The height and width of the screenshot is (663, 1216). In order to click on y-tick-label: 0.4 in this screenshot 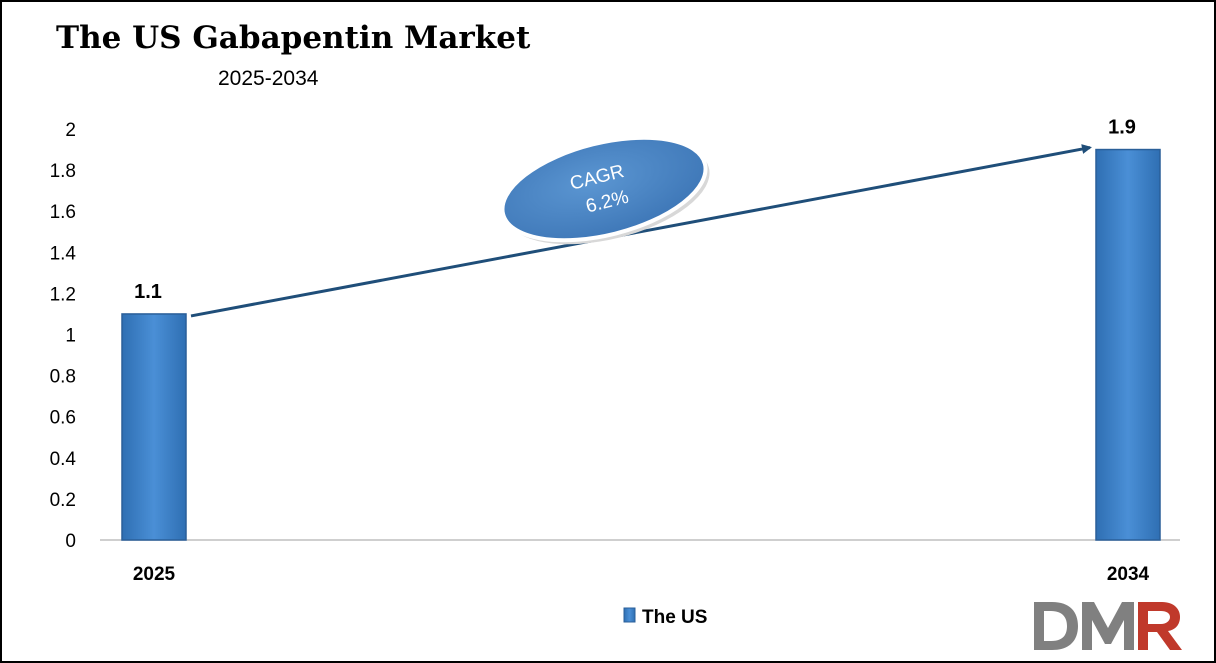, I will do `click(63, 459)`.